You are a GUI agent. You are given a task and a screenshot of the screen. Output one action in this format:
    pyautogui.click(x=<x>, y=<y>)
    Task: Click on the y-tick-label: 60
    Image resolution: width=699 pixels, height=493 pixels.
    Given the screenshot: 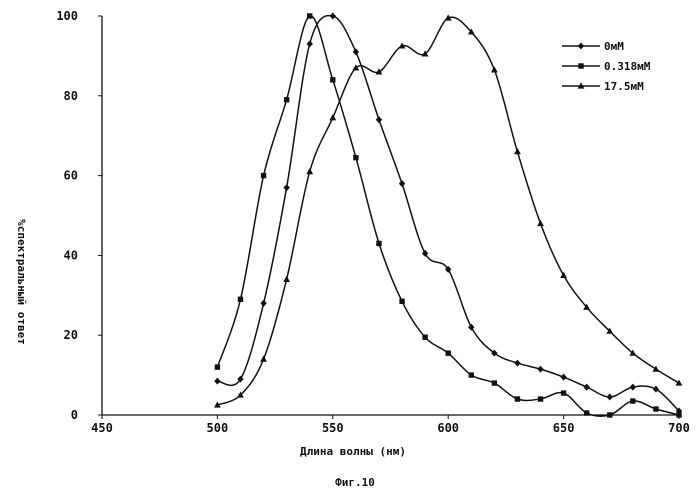 What is the action you would take?
    pyautogui.click(x=71, y=176)
    